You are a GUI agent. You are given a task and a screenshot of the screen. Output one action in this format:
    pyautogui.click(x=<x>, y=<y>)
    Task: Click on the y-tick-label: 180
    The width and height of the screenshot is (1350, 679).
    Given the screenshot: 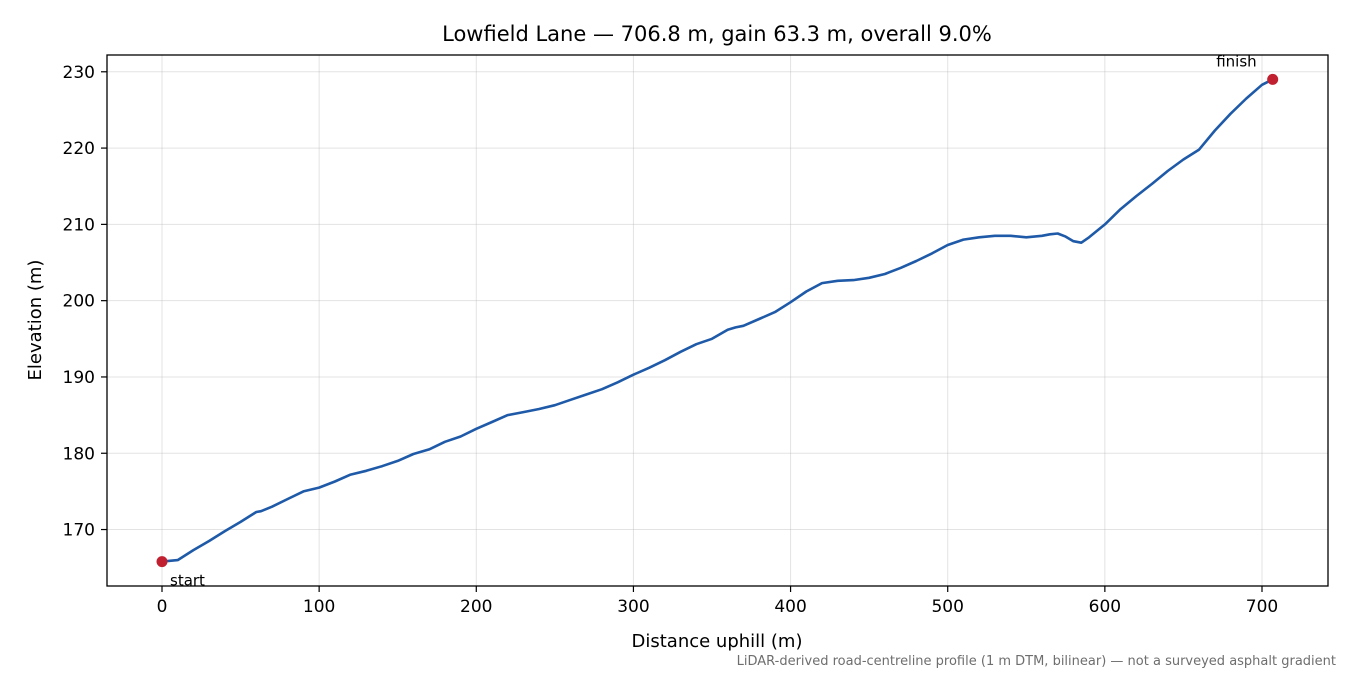 What is the action you would take?
    pyautogui.click(x=79, y=454)
    